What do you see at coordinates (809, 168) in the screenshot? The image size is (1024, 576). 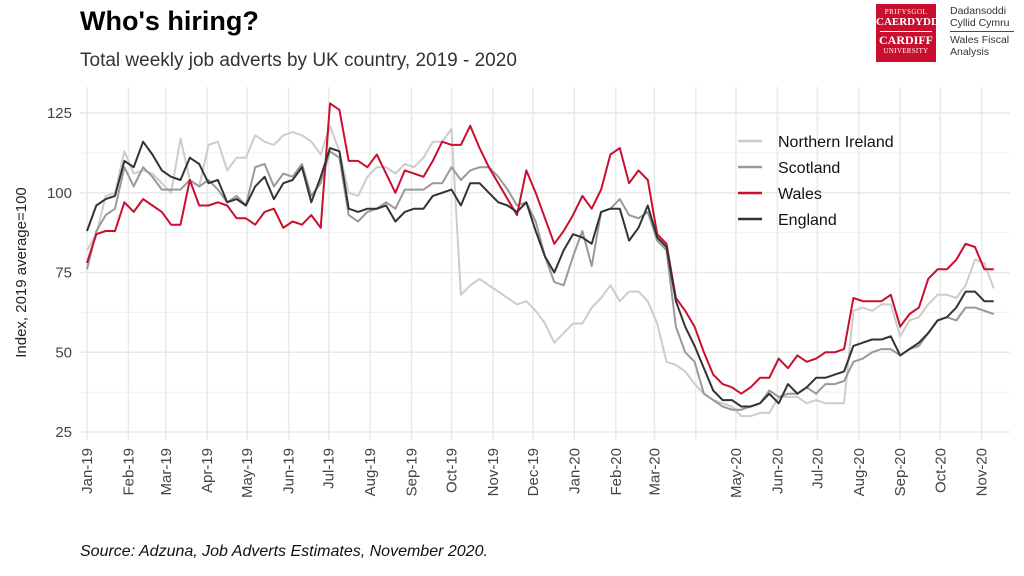 I see `legend-label-scotland: Scotland` at bounding box center [809, 168].